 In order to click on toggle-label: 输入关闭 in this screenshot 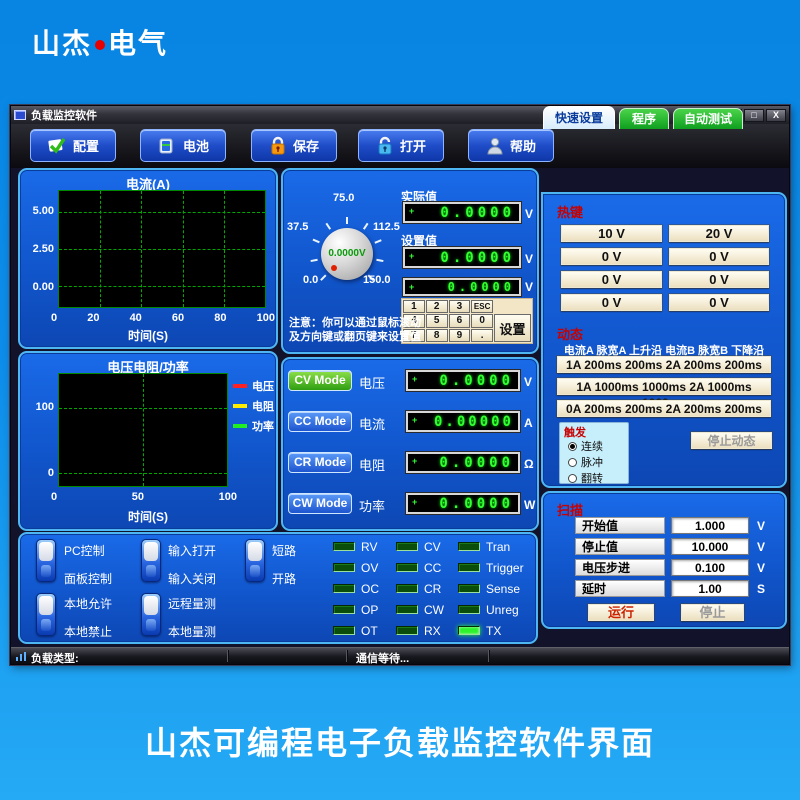, I will do `click(192, 579)`.